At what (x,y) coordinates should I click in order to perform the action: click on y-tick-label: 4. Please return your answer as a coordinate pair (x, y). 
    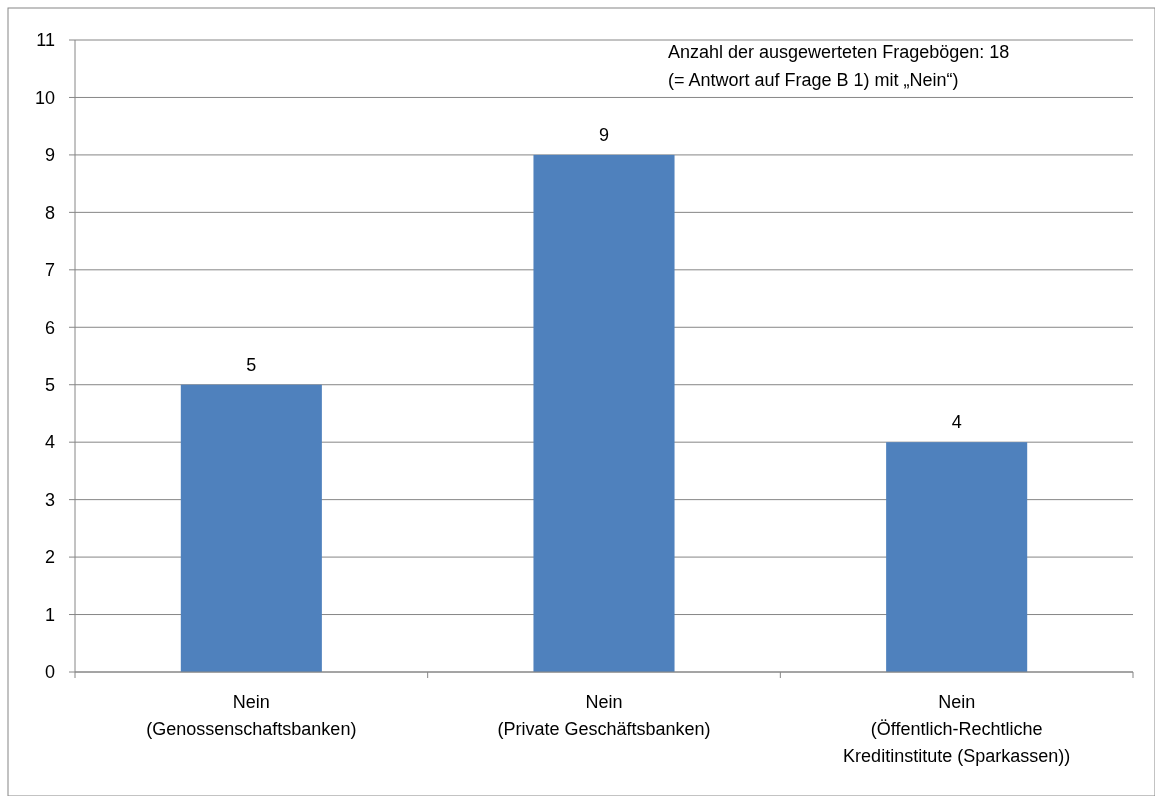
    Looking at the image, I should click on (49, 442).